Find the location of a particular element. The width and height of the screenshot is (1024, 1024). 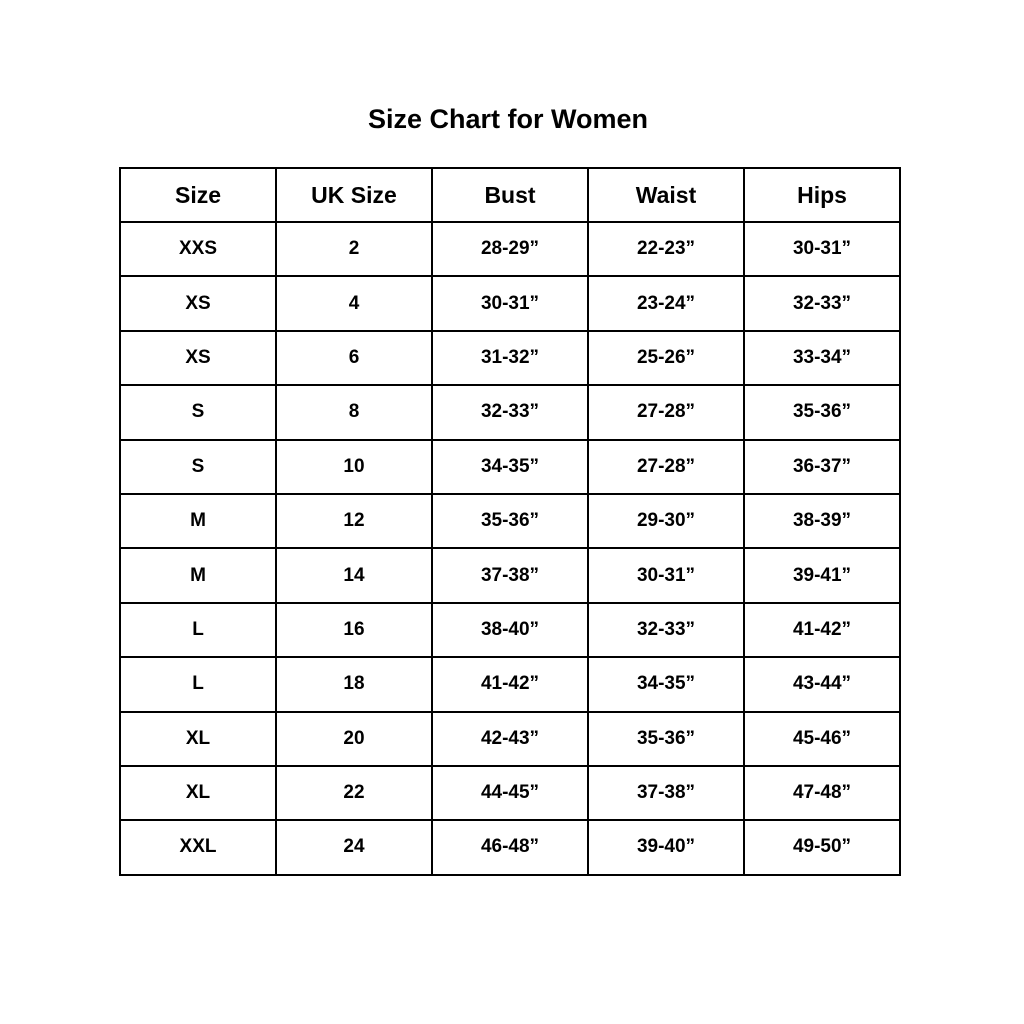

cell-bust: 32-33” is located at coordinates (510, 412).